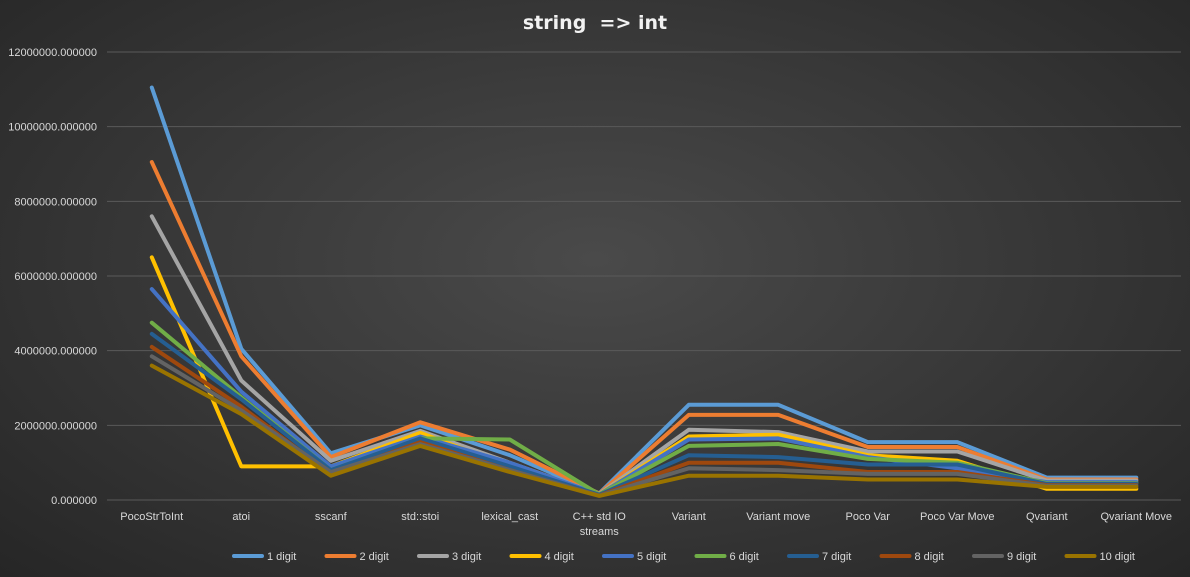 This screenshot has height=577, width=1190. Describe the element at coordinates (509, 517) in the screenshot. I see `x-tick-label: lexical_cast` at that location.